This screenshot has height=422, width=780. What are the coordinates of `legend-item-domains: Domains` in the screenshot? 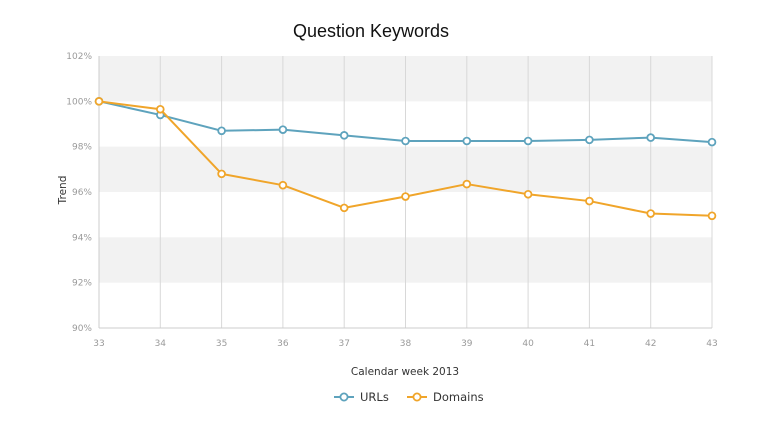 It's located at (445, 397).